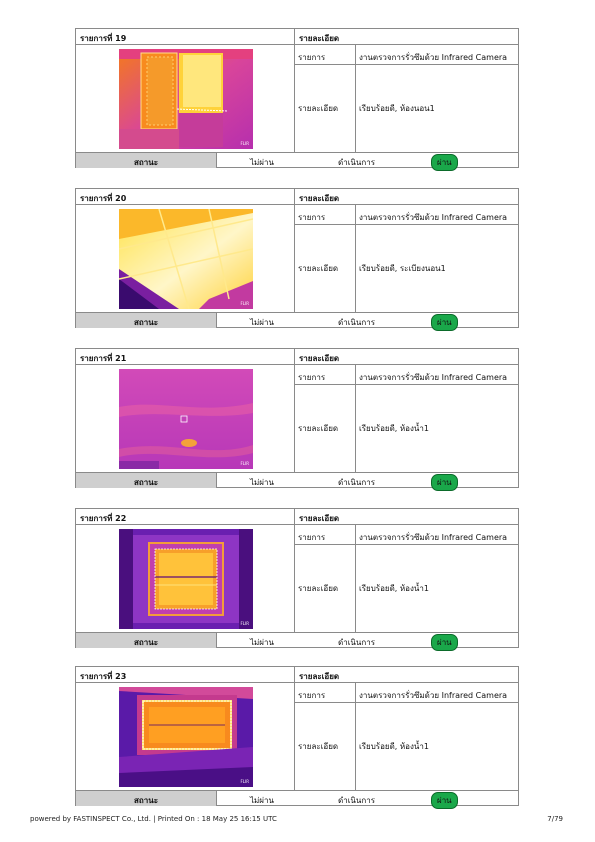  I want to click on inspection-card: รายการที่ 19 รายละเอียด, so click(297, 99).